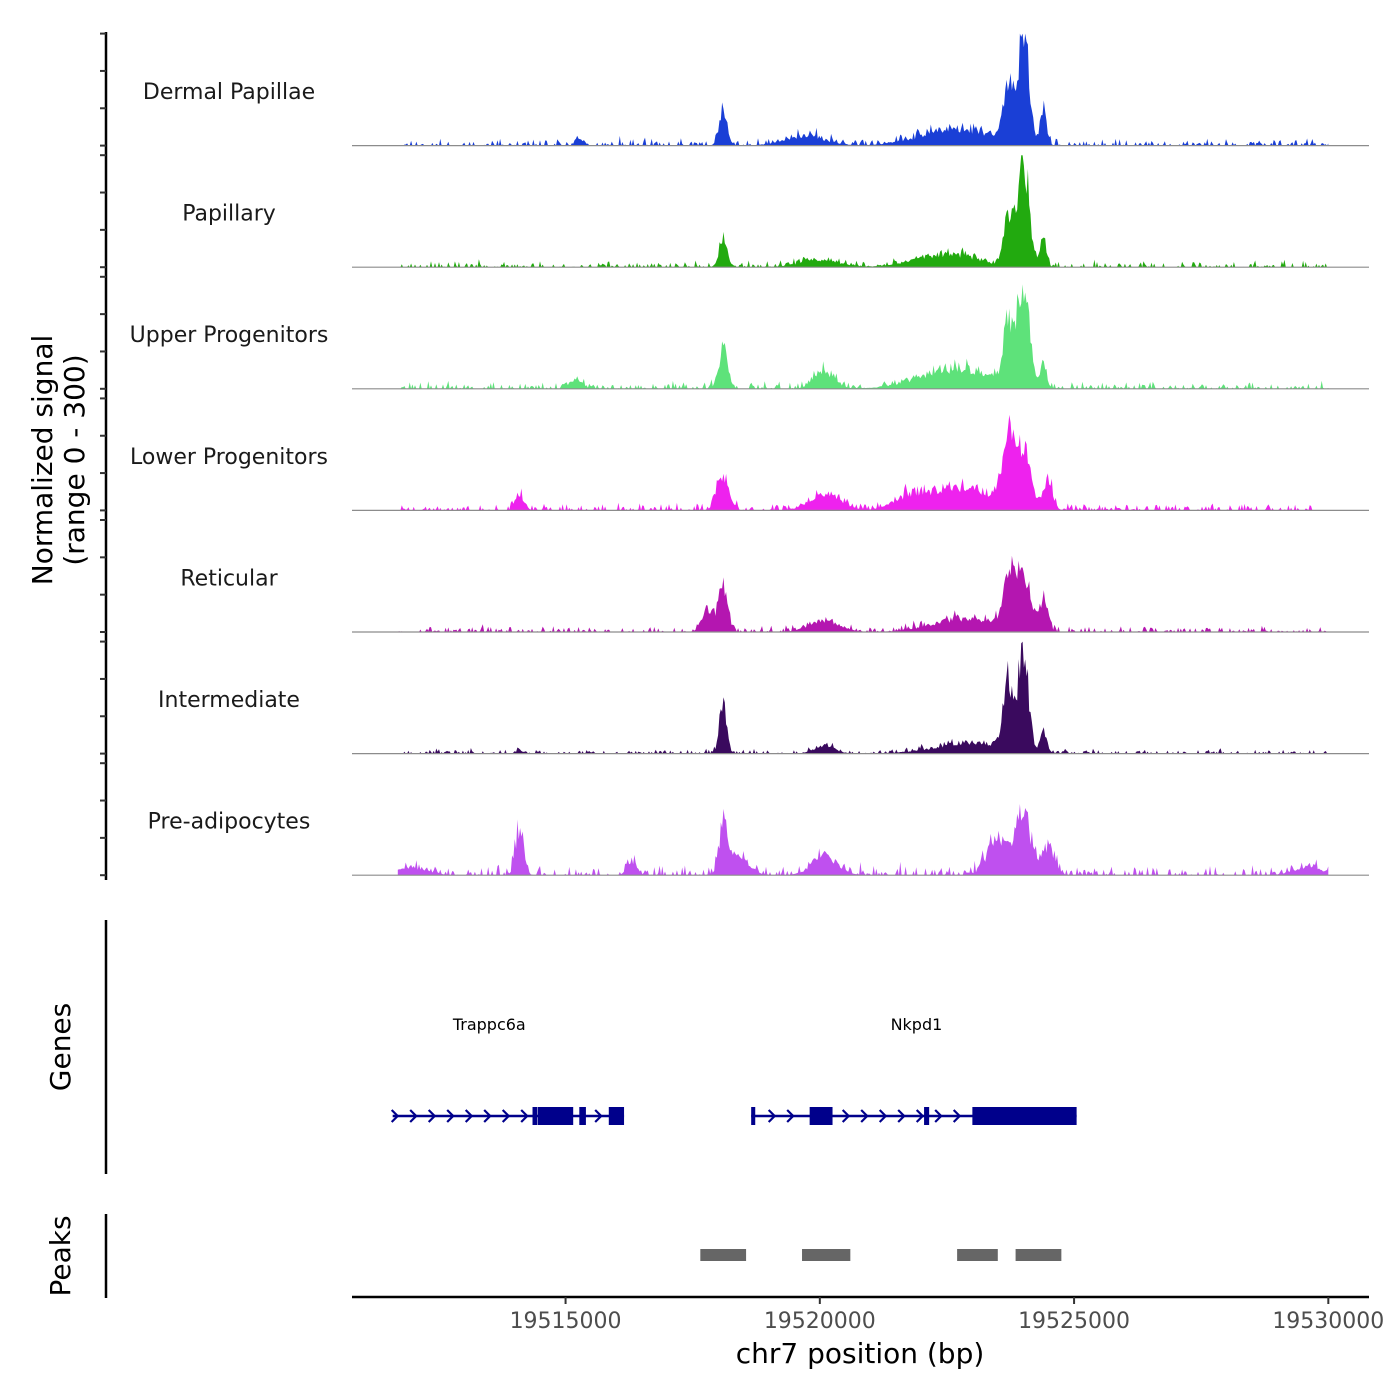 This screenshot has width=1400, height=1400. I want to click on track-label: Pre-adipocytes, so click(229, 822).